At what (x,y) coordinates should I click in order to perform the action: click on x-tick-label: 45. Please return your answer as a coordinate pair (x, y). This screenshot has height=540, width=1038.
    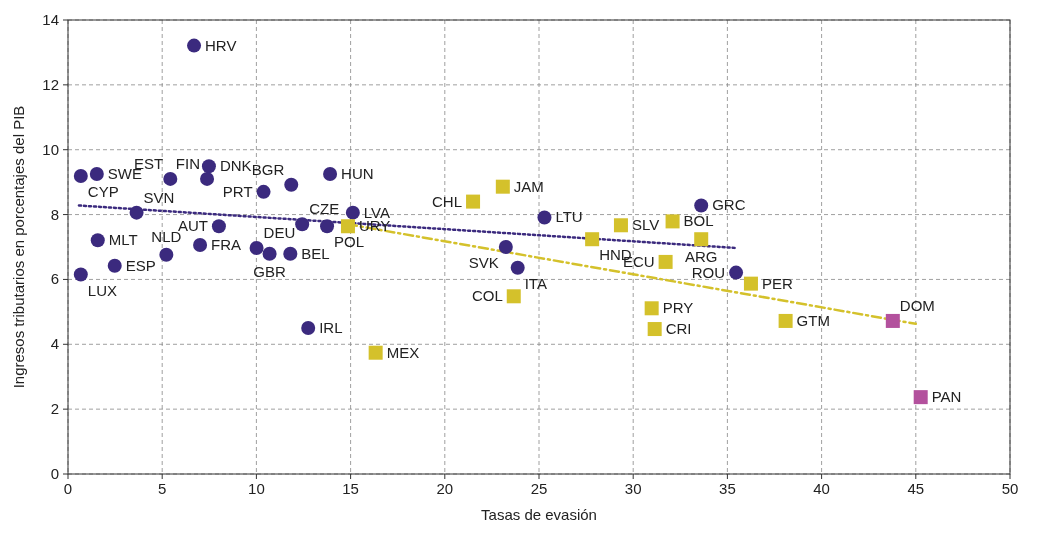
    Looking at the image, I should click on (916, 488).